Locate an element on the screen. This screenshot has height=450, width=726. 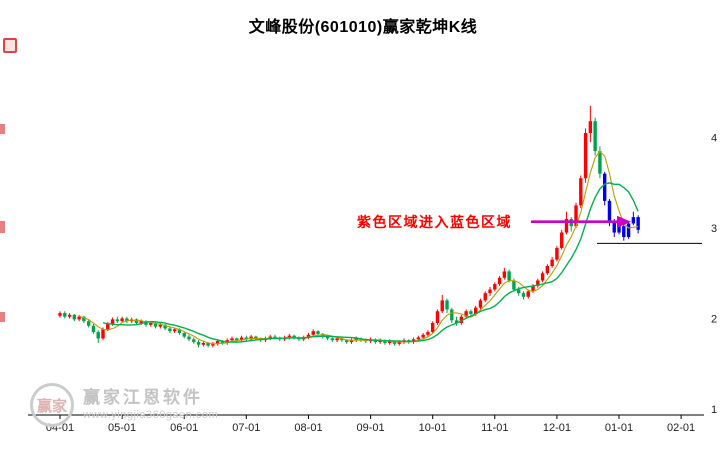
x-axis-label: 08-01 is located at coordinates (308, 428).